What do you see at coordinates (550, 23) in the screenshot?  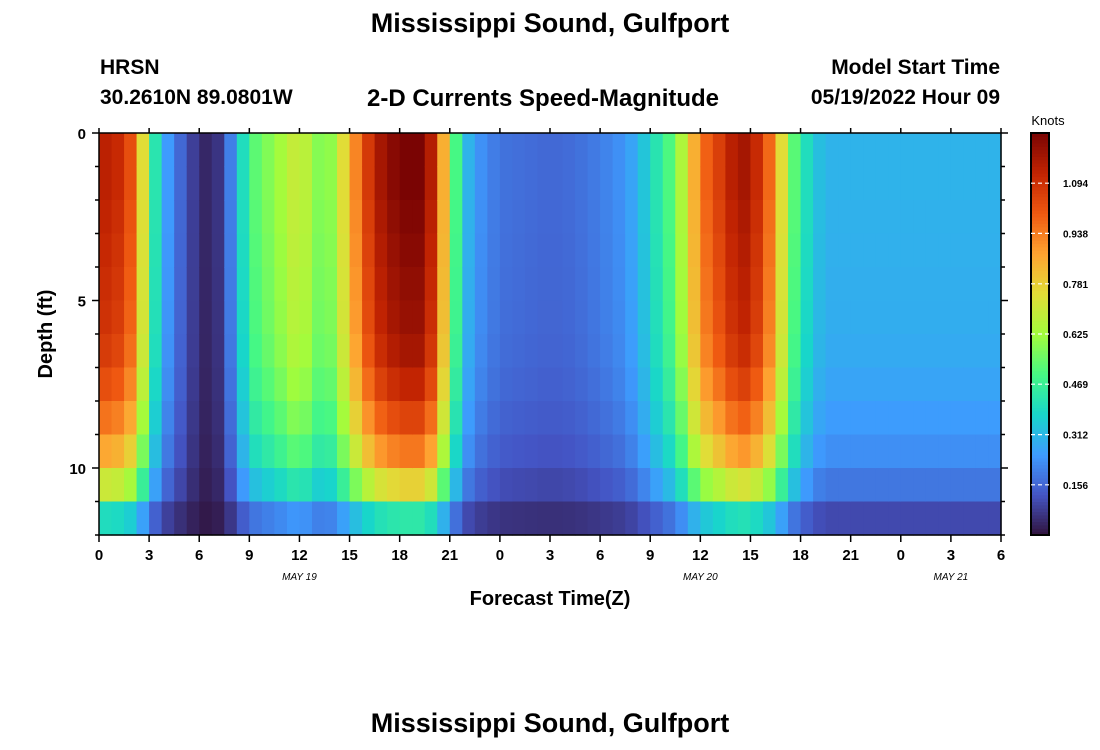 I see `chart-title: Mississippi Sound, Gulfport` at bounding box center [550, 23].